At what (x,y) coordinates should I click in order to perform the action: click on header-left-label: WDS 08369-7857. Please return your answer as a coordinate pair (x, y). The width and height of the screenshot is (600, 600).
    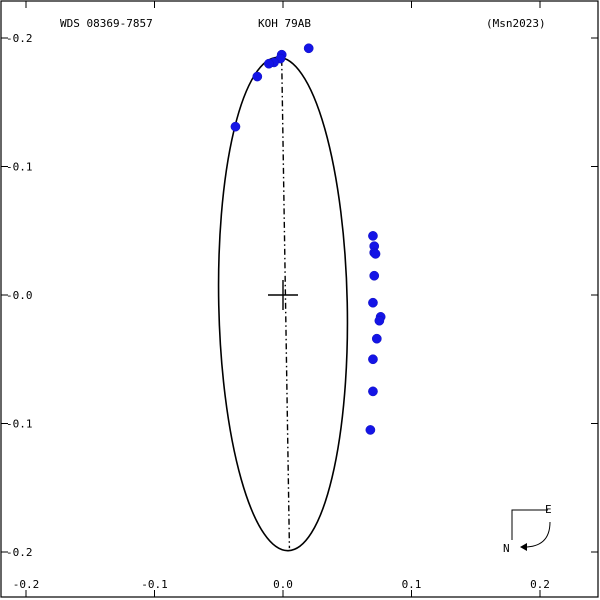
    Looking at the image, I should click on (106, 23).